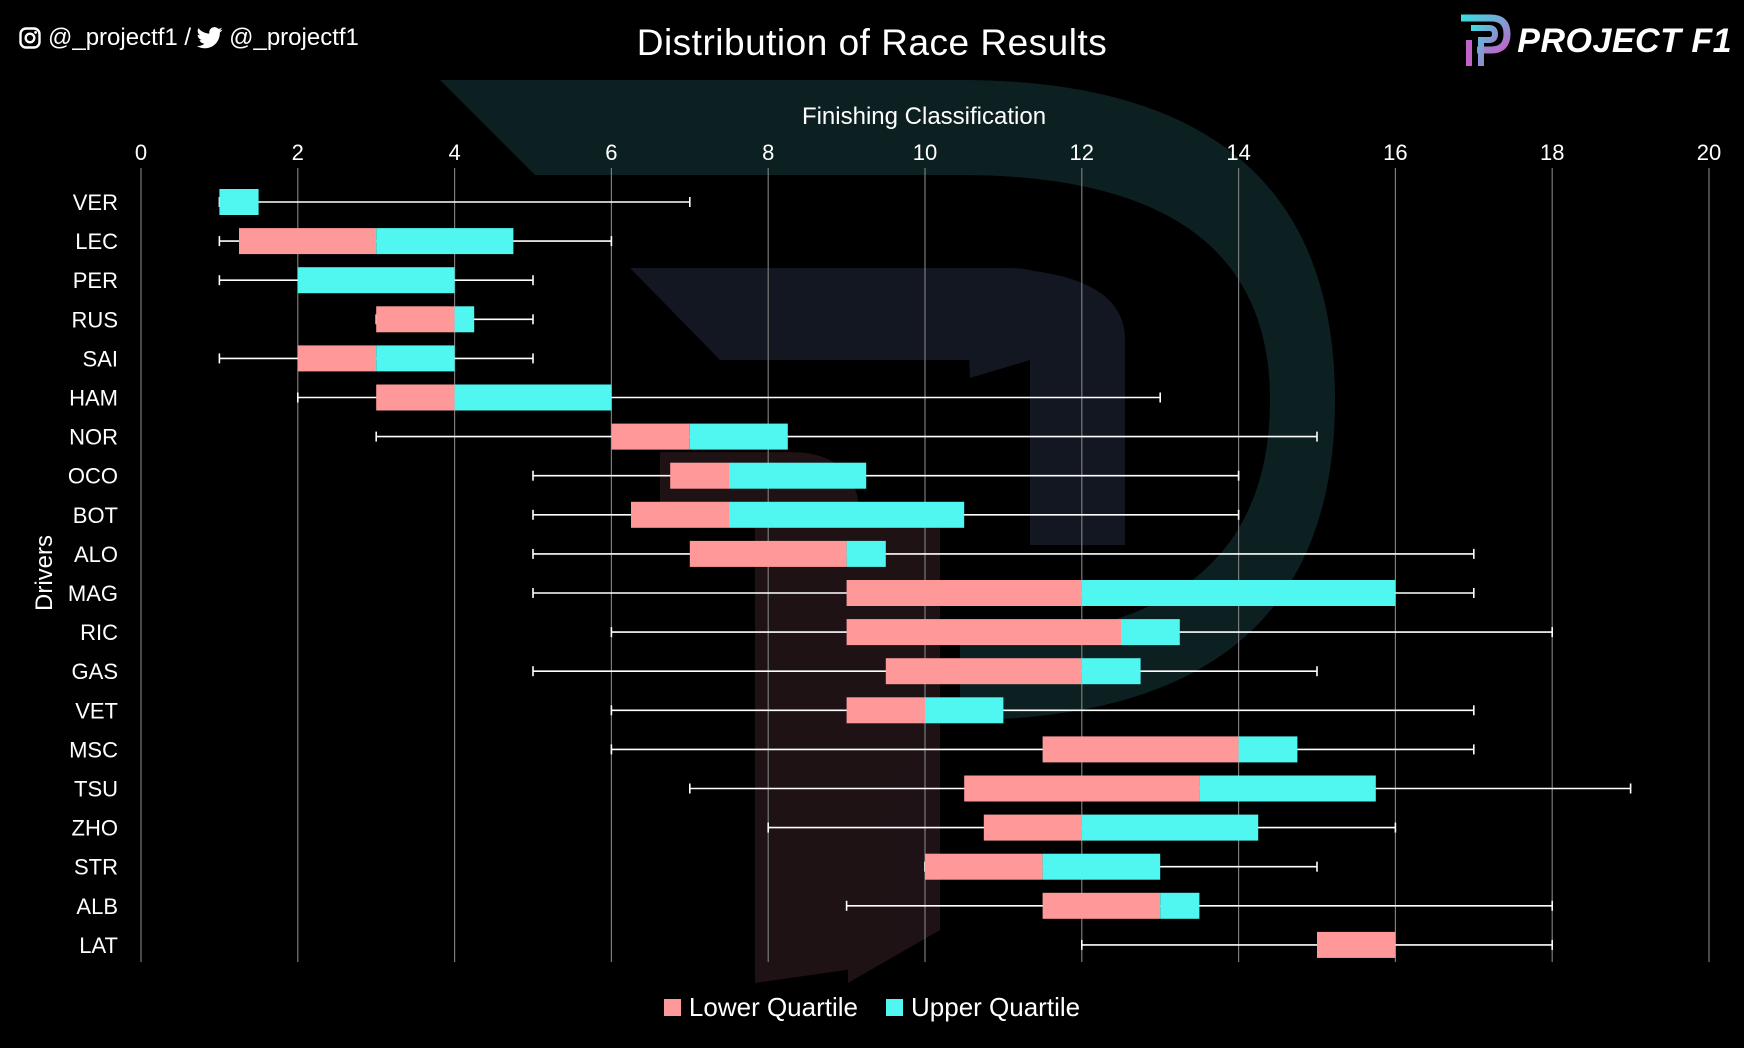 The image size is (1744, 1048). What do you see at coordinates (95, 515) in the screenshot?
I see `driver-label: BOT` at bounding box center [95, 515].